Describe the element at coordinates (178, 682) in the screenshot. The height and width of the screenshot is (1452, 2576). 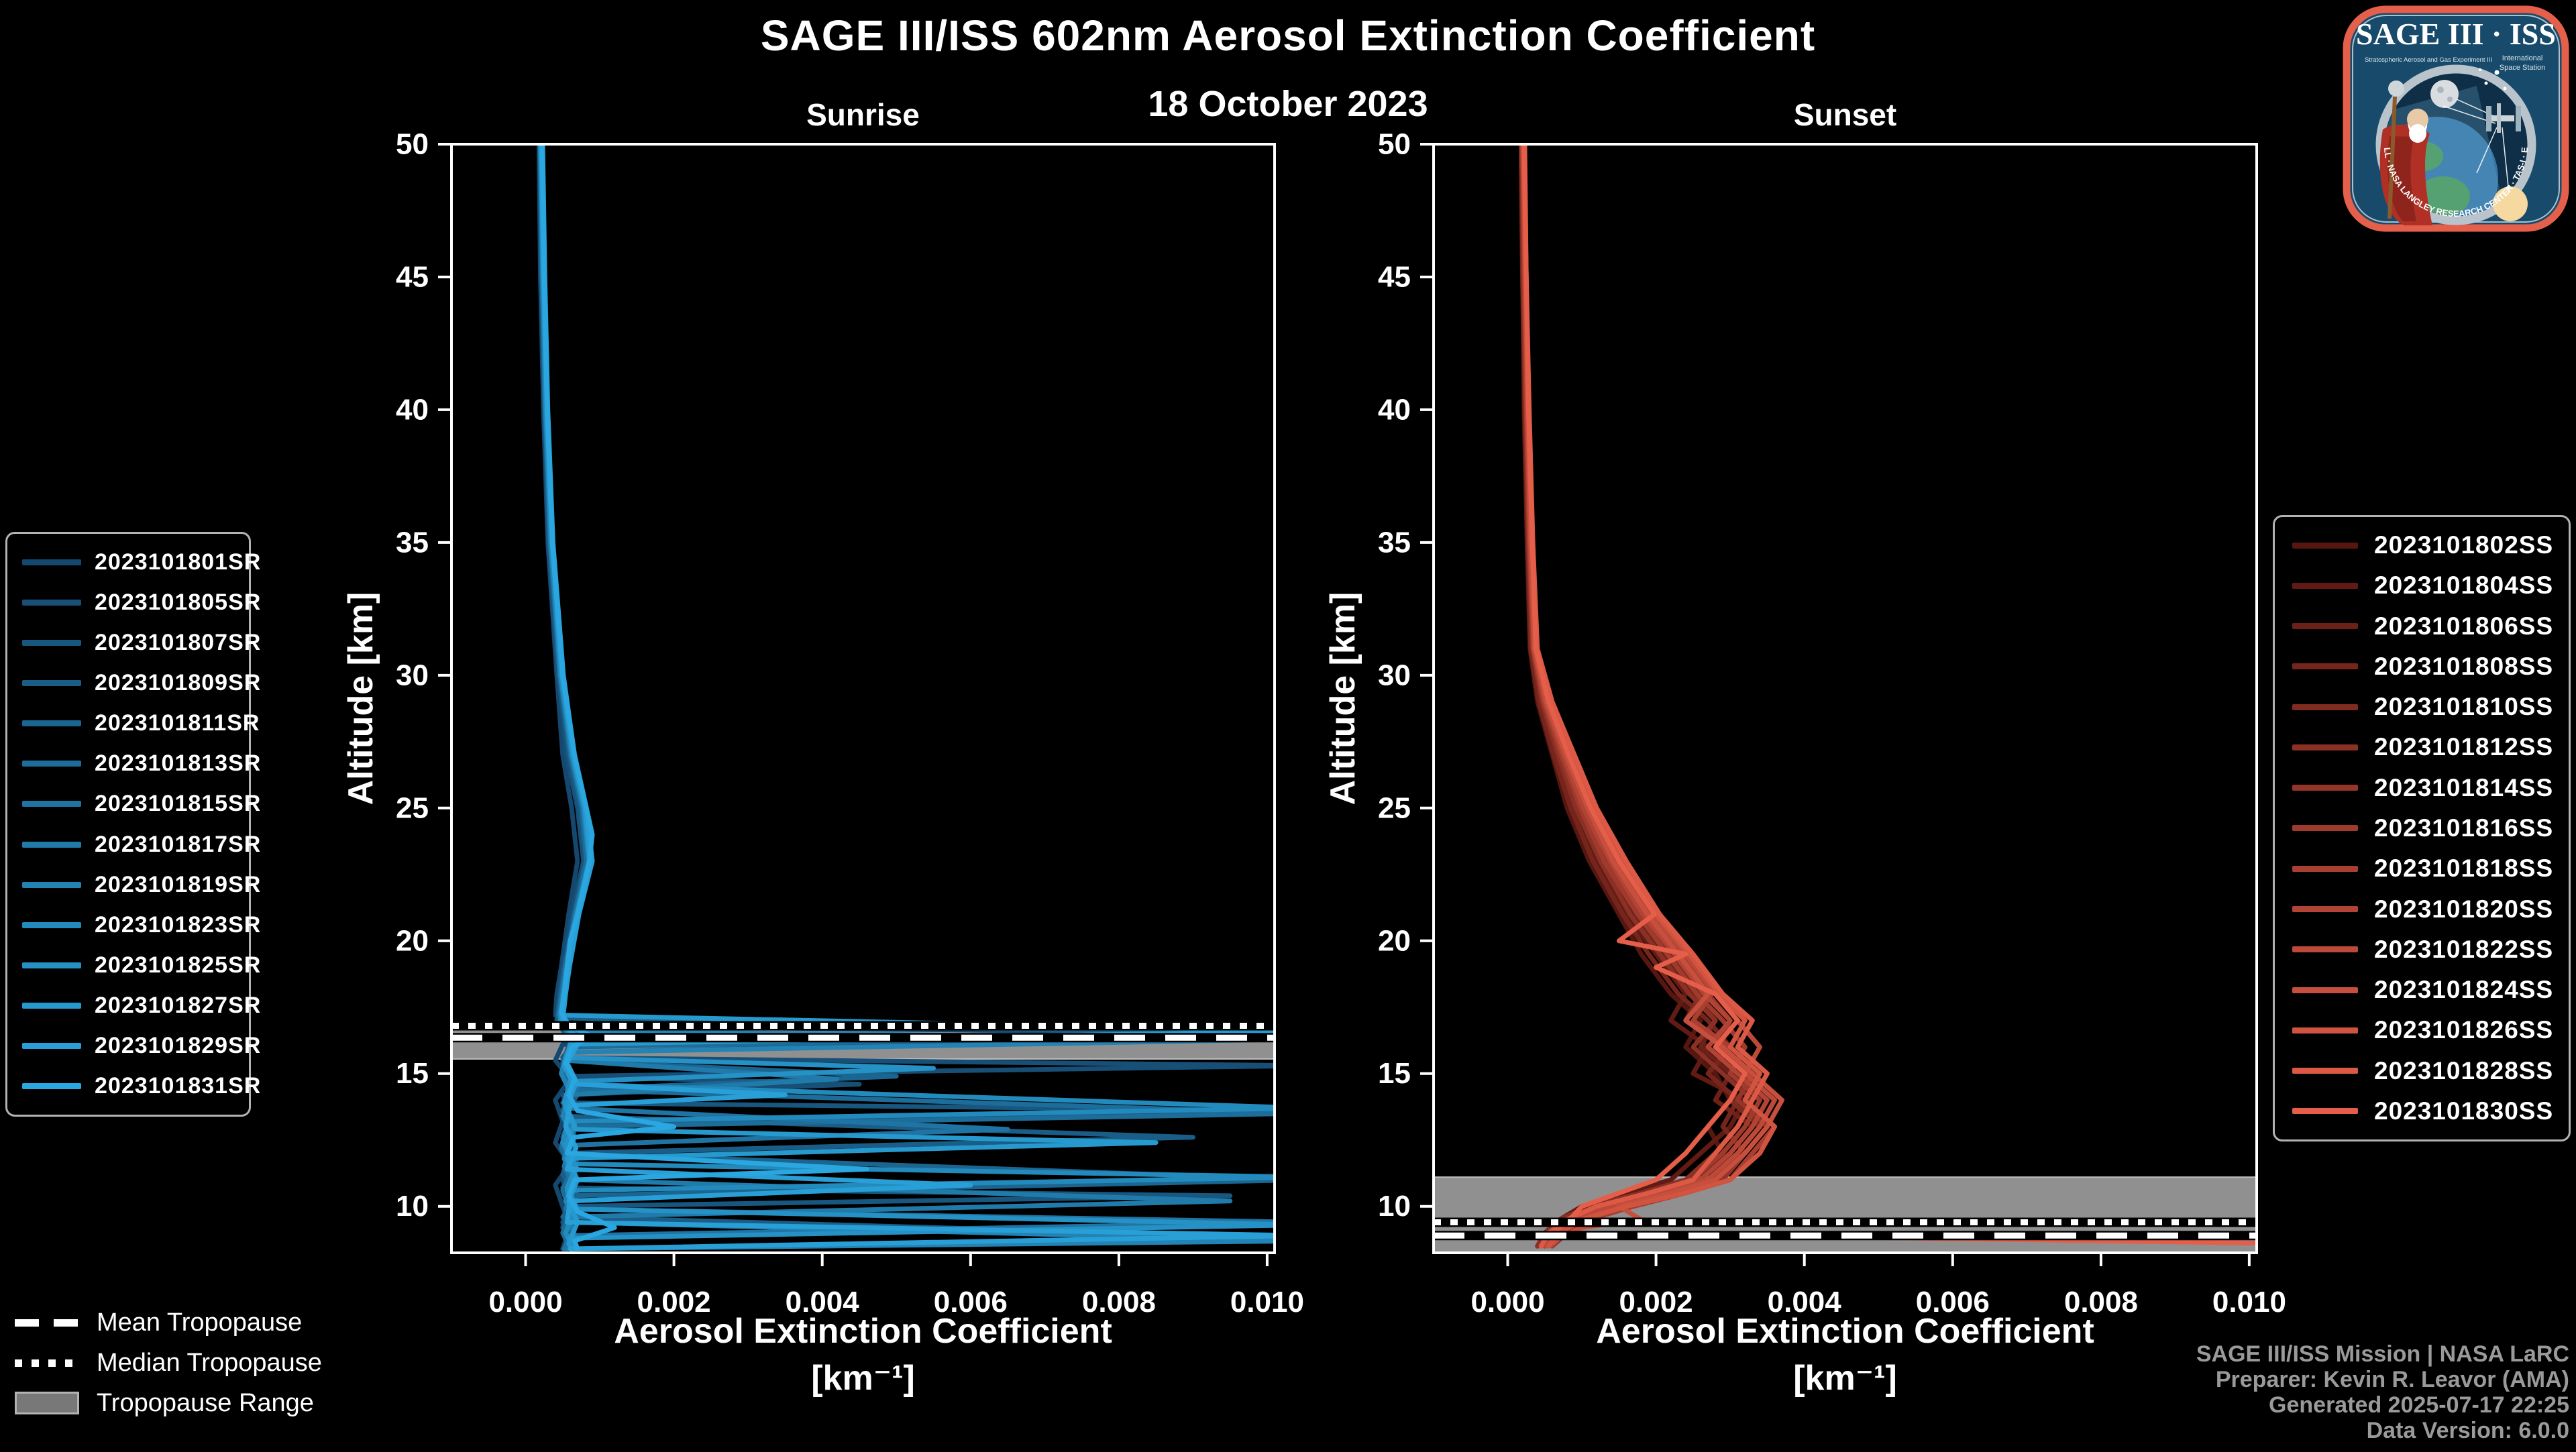
I see `legend-label: 2023101809SR` at that location.